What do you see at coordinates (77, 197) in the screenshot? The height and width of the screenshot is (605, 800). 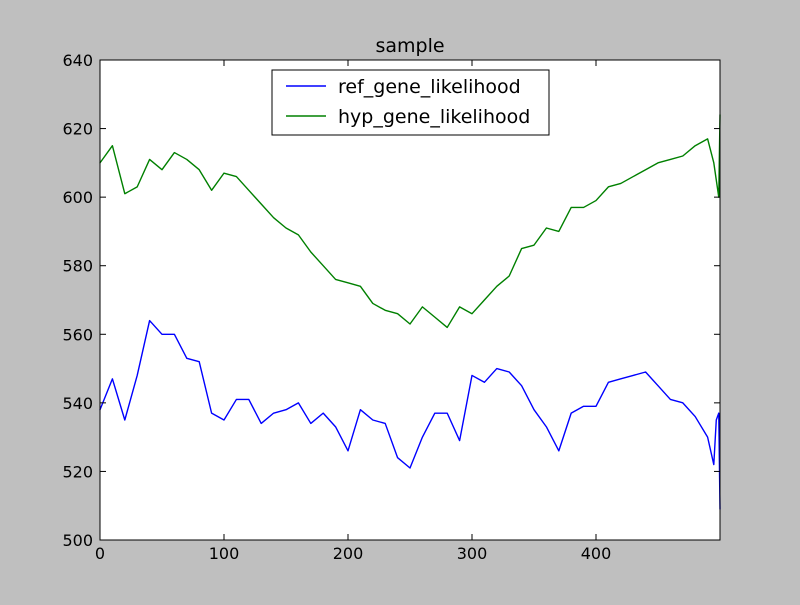 I see `y-tick-label: 600` at bounding box center [77, 197].